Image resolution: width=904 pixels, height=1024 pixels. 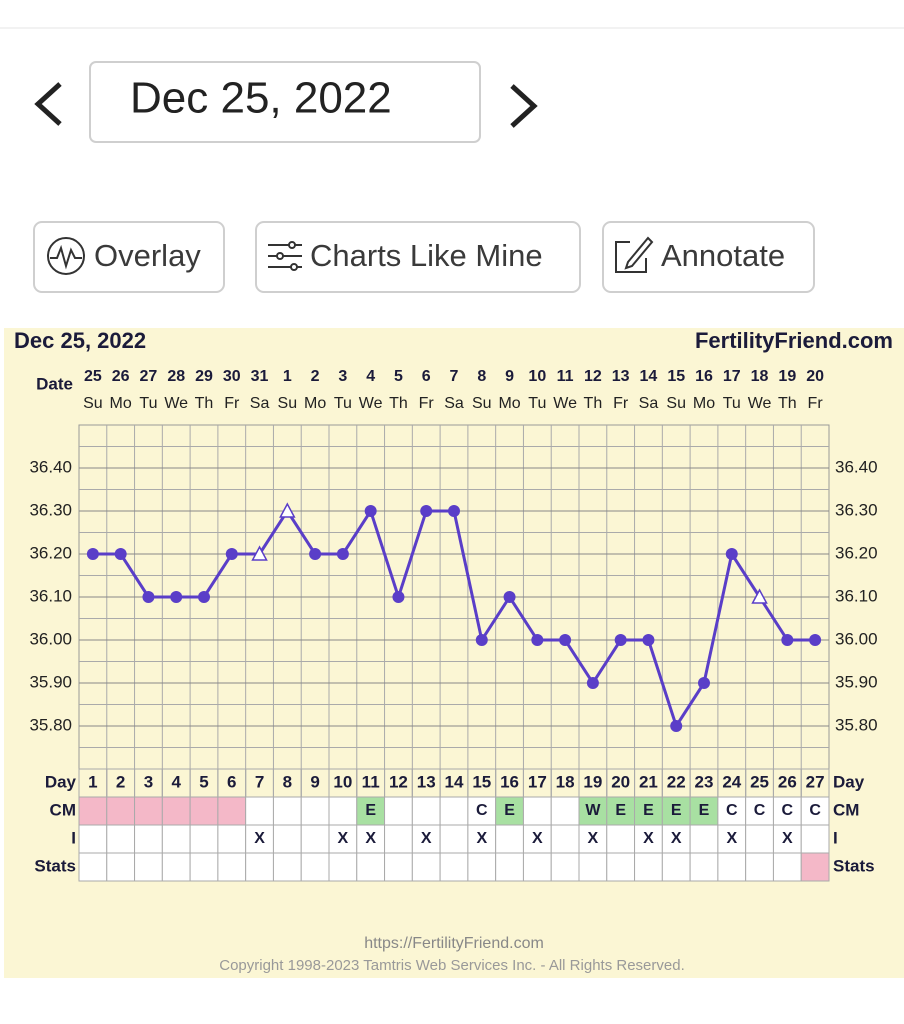 I want to click on day-number: 26, so click(x=787, y=781).